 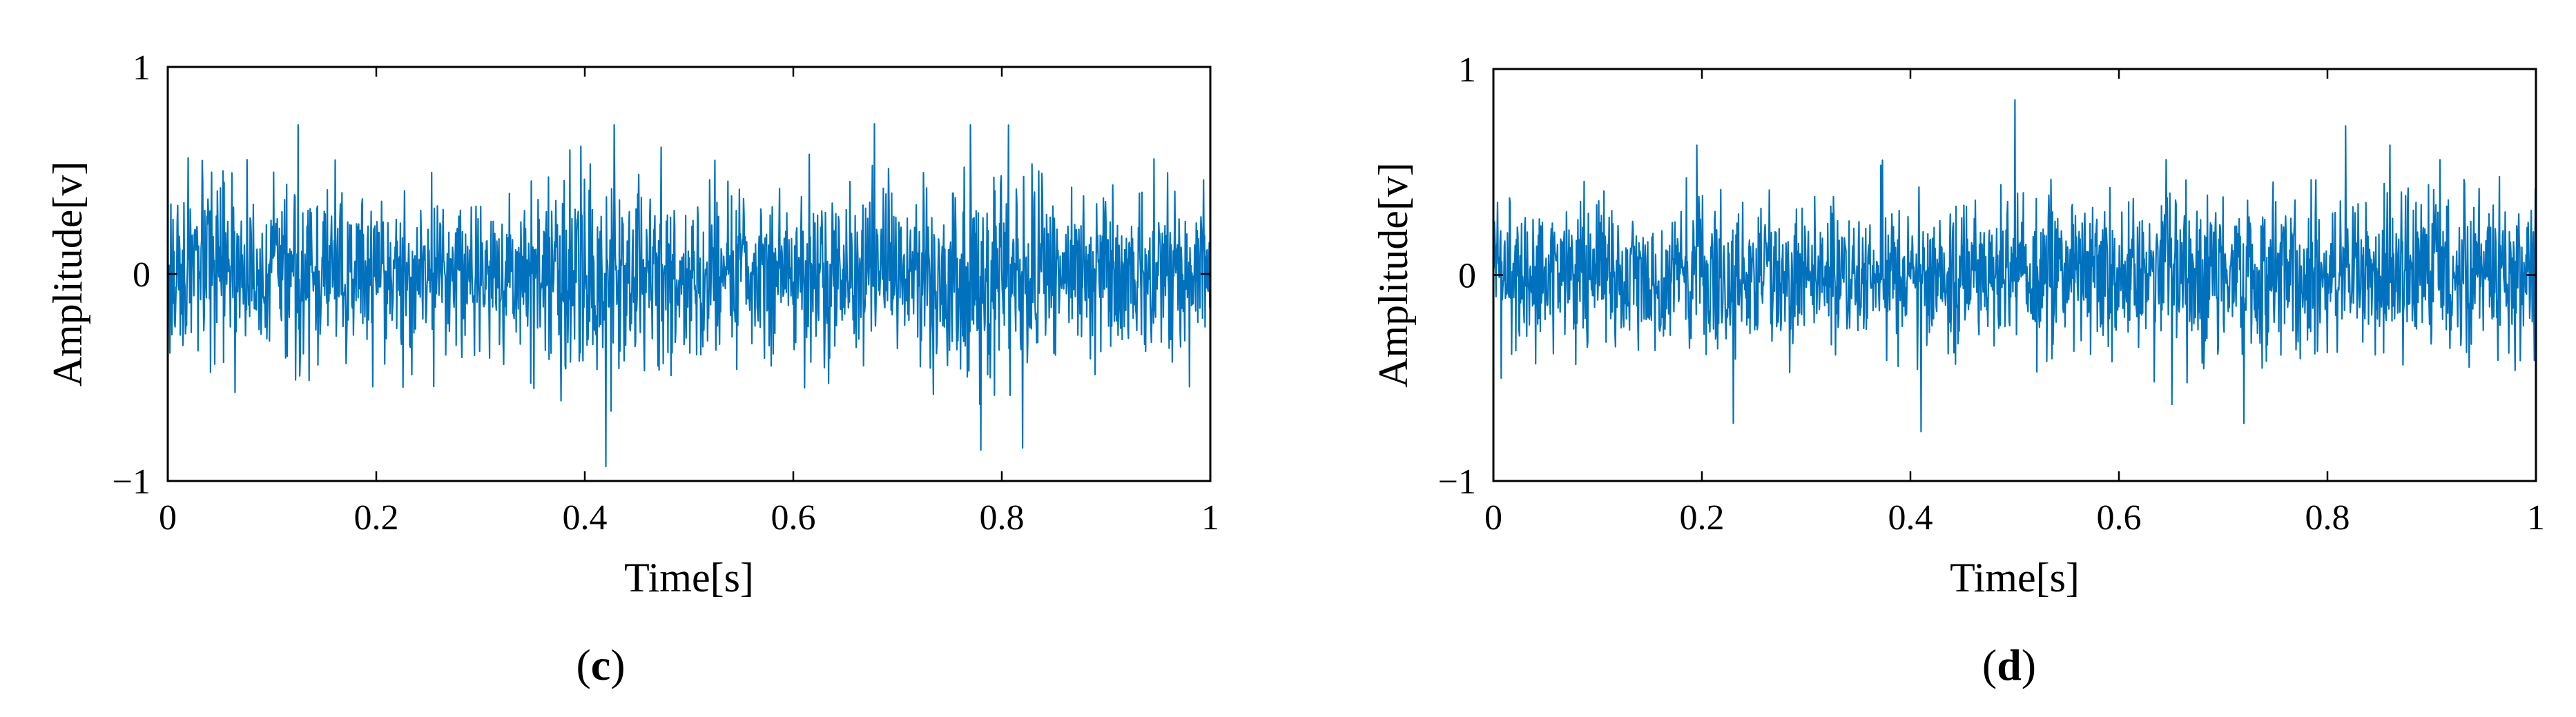 I want to click on x-tick-label-d: 0.4, so click(x=1910, y=518).